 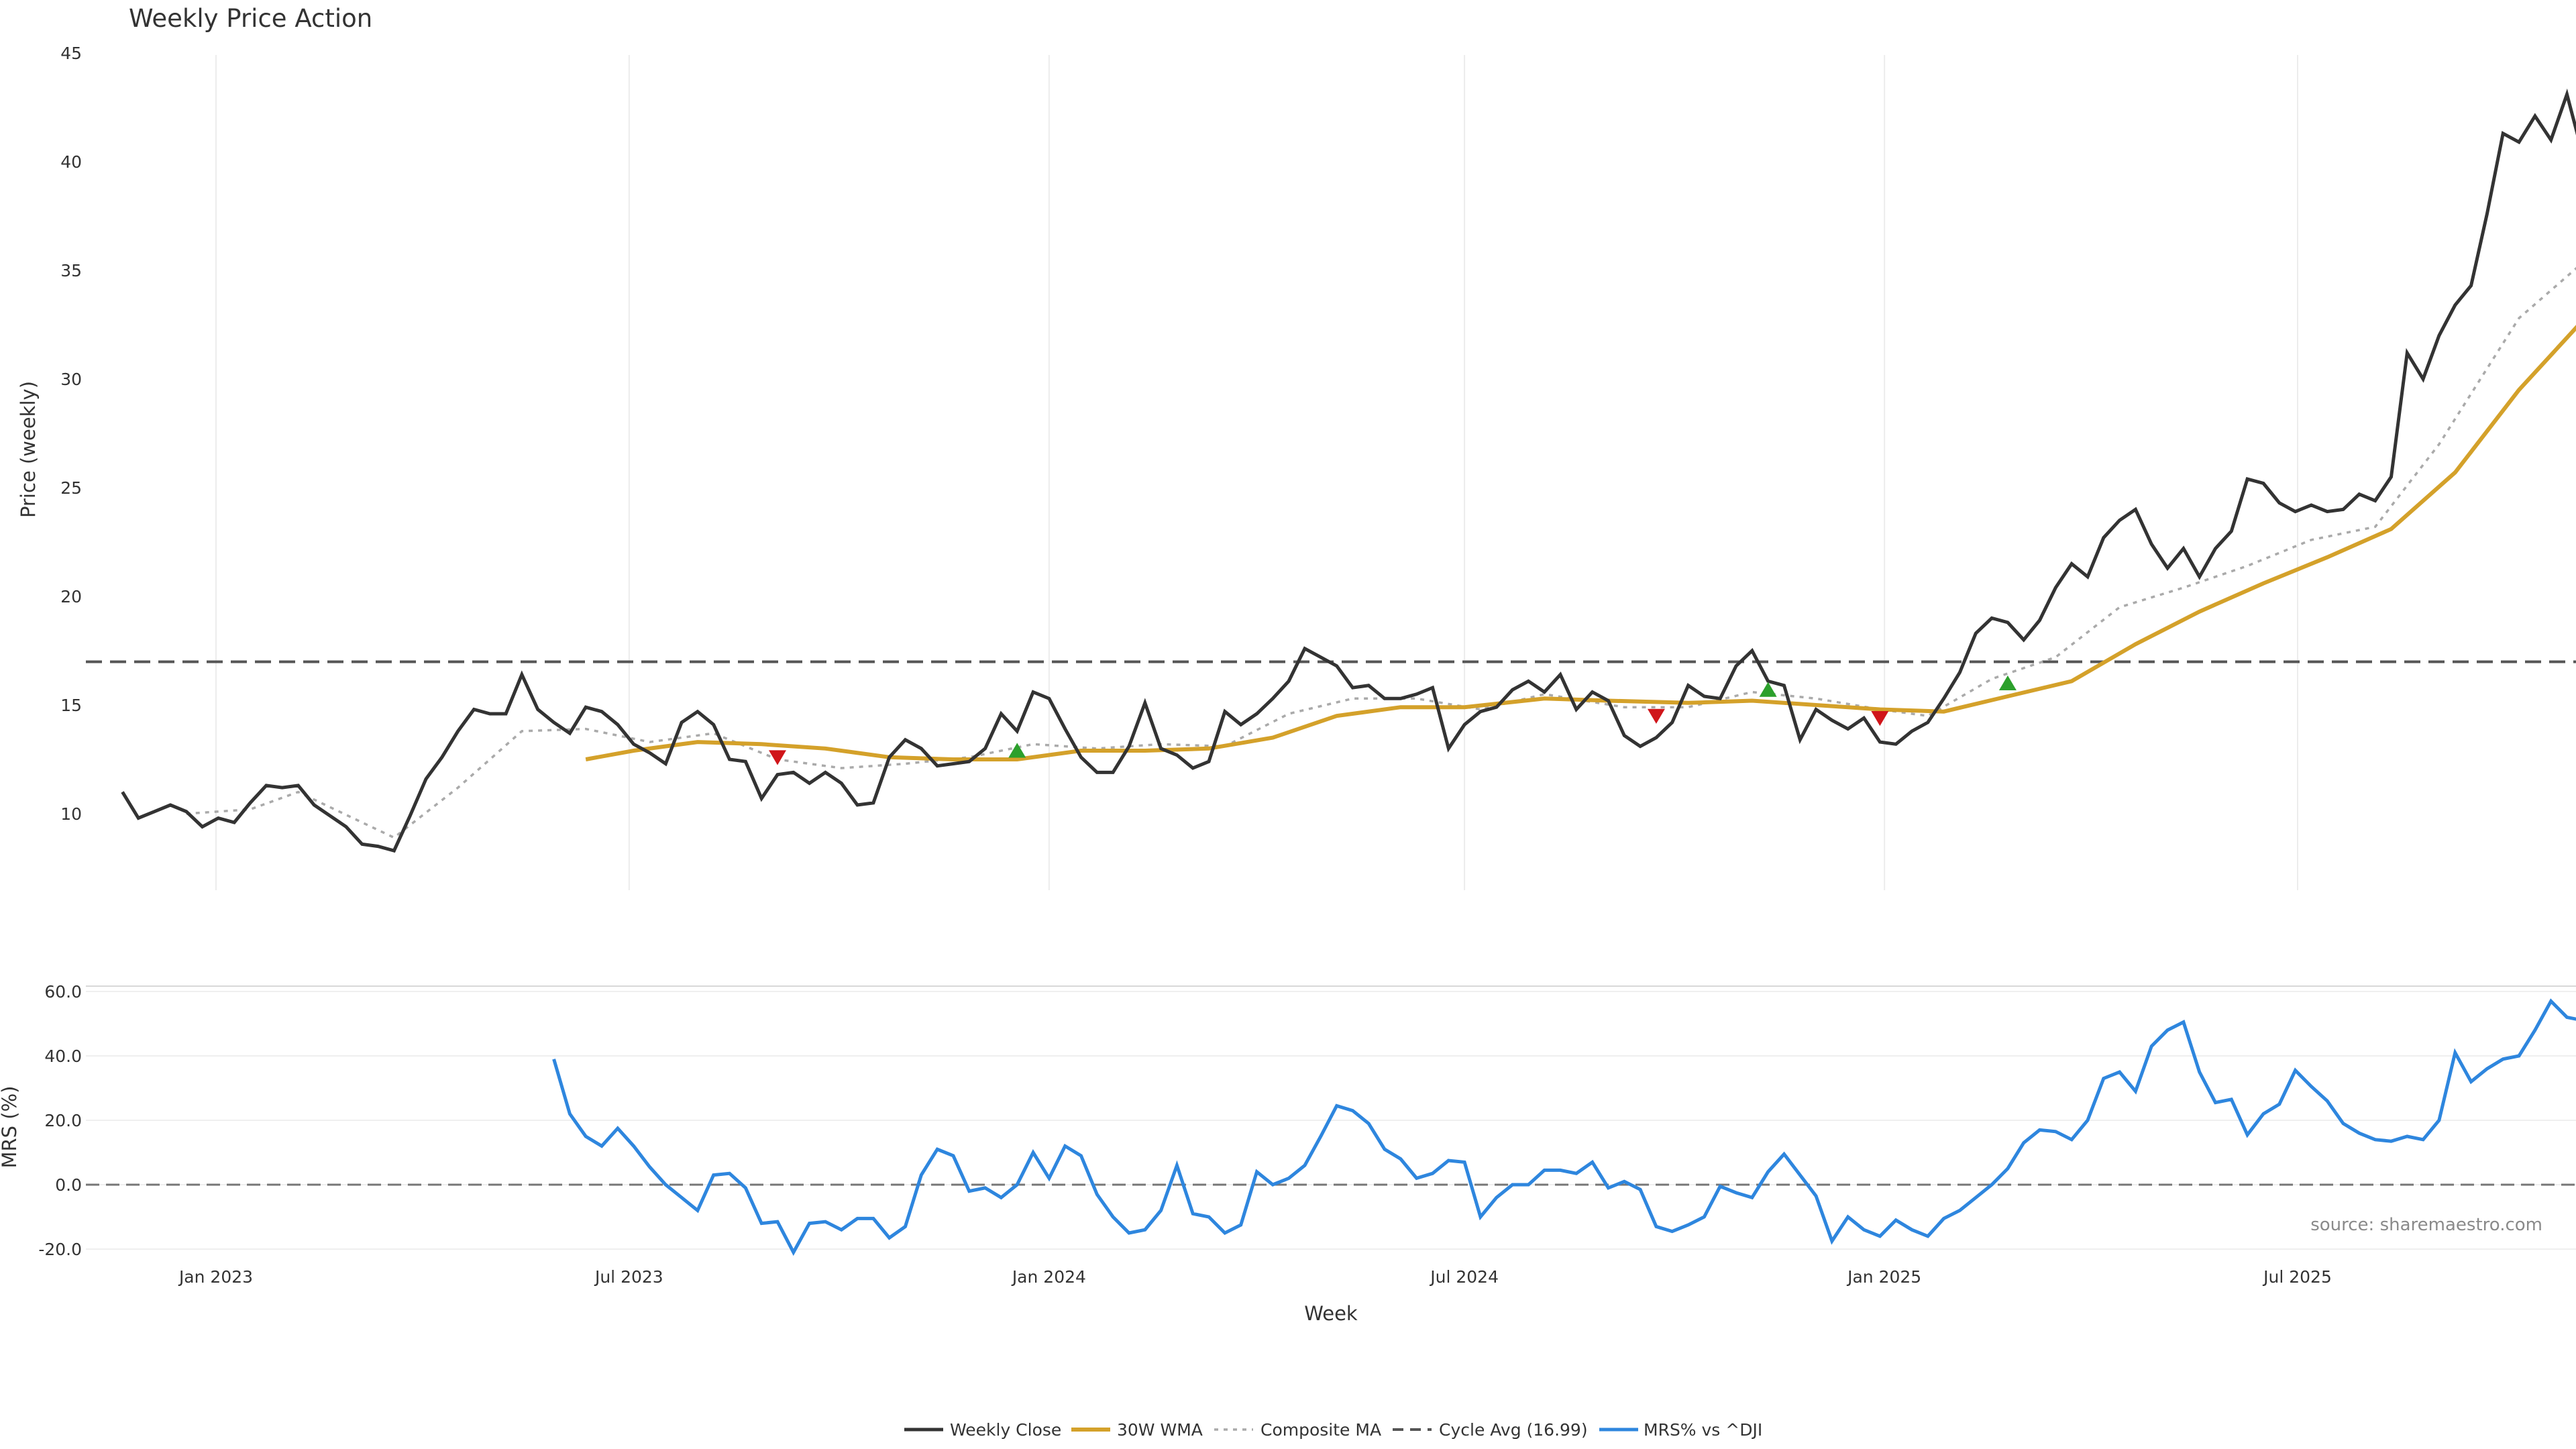 What do you see at coordinates (71, 814) in the screenshot?
I see `price-y-tick-label: 10` at bounding box center [71, 814].